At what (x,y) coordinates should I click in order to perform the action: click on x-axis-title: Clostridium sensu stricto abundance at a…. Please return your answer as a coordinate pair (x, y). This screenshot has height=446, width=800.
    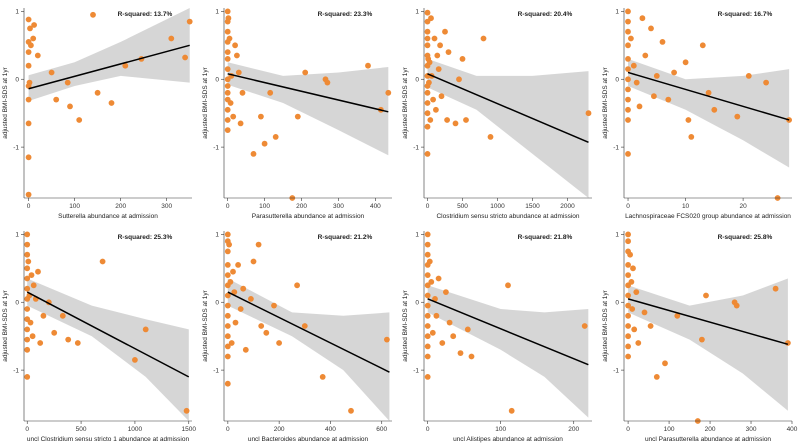
    Looking at the image, I should click on (507, 216).